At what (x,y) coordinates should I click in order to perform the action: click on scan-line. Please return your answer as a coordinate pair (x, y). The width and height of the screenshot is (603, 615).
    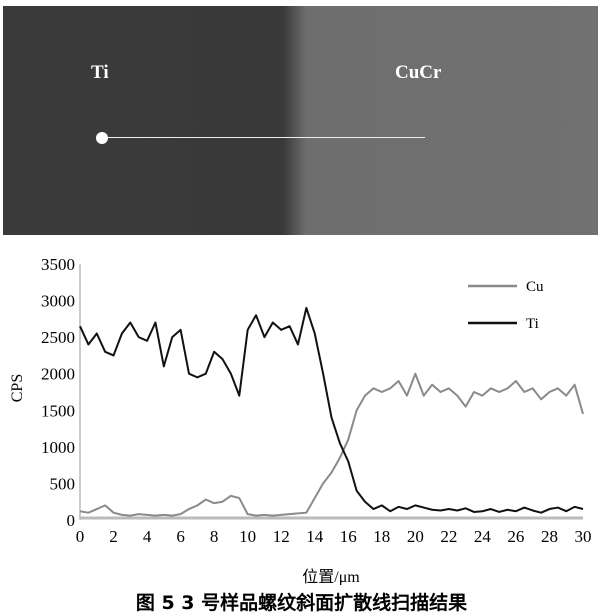
    Looking at the image, I should click on (264, 137).